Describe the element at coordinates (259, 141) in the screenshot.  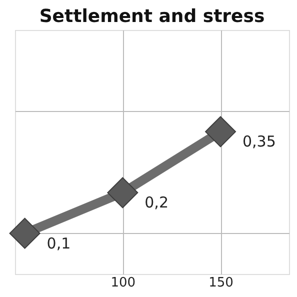
I see `data-label: 0,35` at that location.